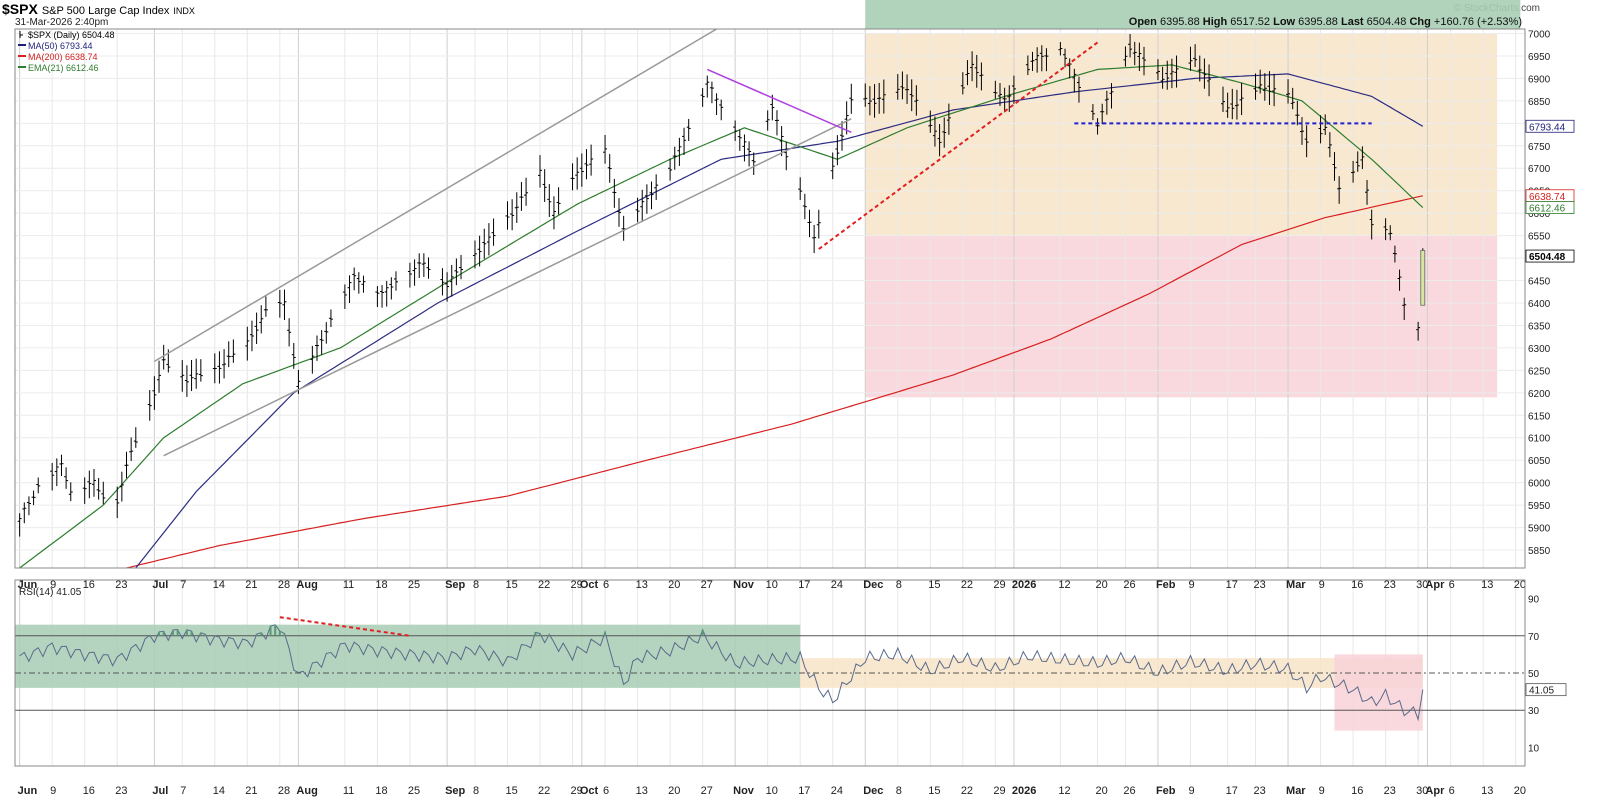  What do you see at coordinates (1539, 349) in the screenshot?
I see `y-tick-label-price: 6300` at bounding box center [1539, 349].